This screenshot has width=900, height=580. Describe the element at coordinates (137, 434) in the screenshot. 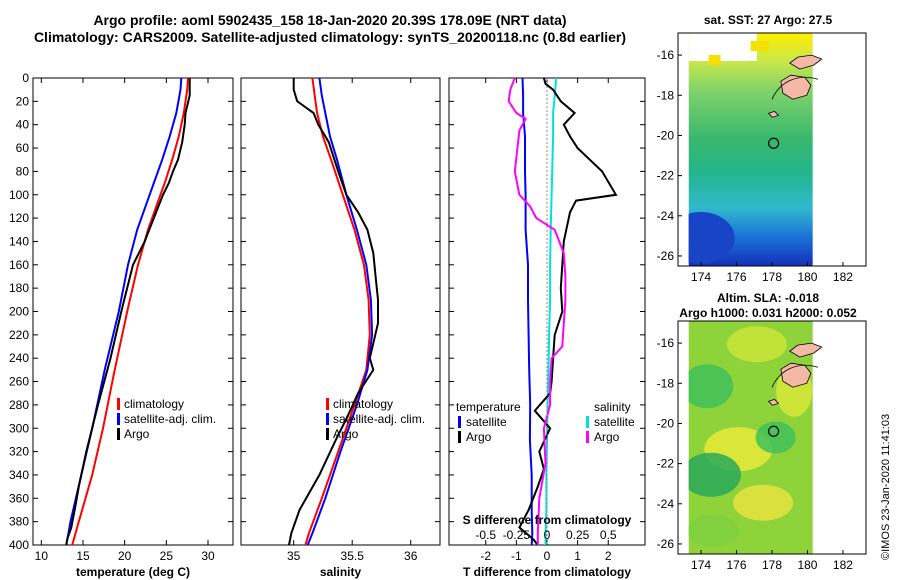

I see `temp-legend-argo: Argo` at that location.